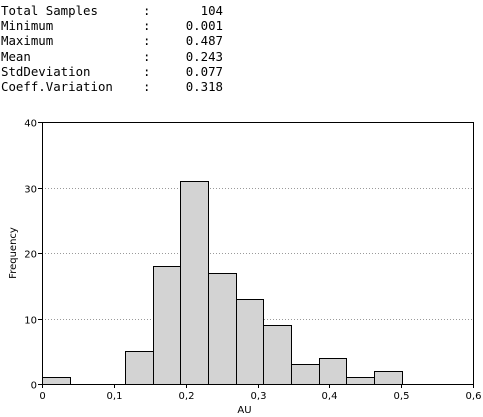 This screenshot has width=483, height=417. I want to click on stat-label: StdDeviation, so click(46, 71).